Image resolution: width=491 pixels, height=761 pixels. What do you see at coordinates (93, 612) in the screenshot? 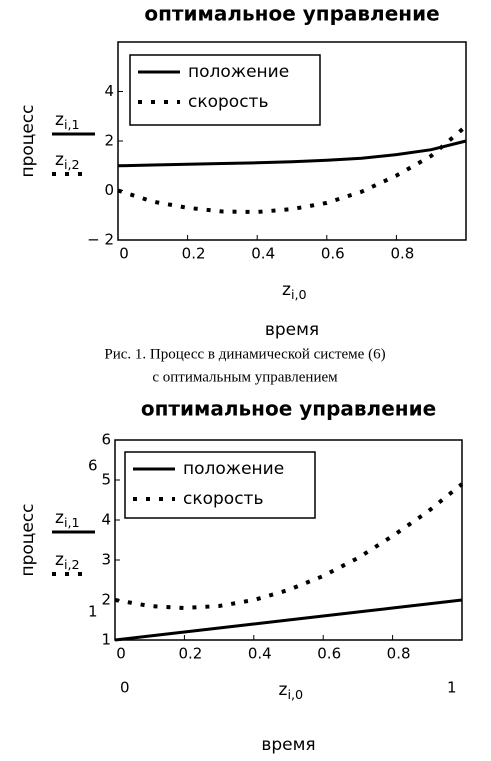
I see `y-range-label: 1` at bounding box center [93, 612].